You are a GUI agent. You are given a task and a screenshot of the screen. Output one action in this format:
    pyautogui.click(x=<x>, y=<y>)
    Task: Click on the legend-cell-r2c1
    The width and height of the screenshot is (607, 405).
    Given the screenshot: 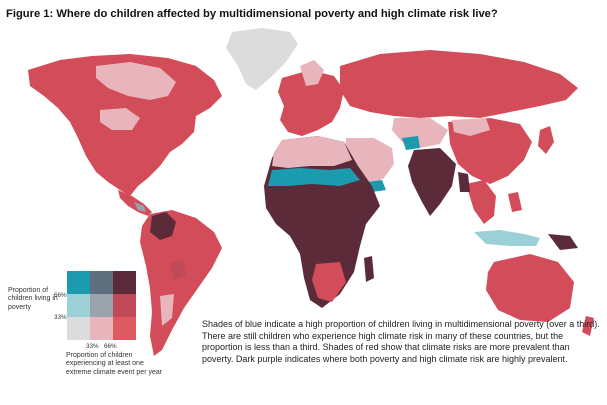 What is the action you would take?
    pyautogui.click(x=101, y=328)
    